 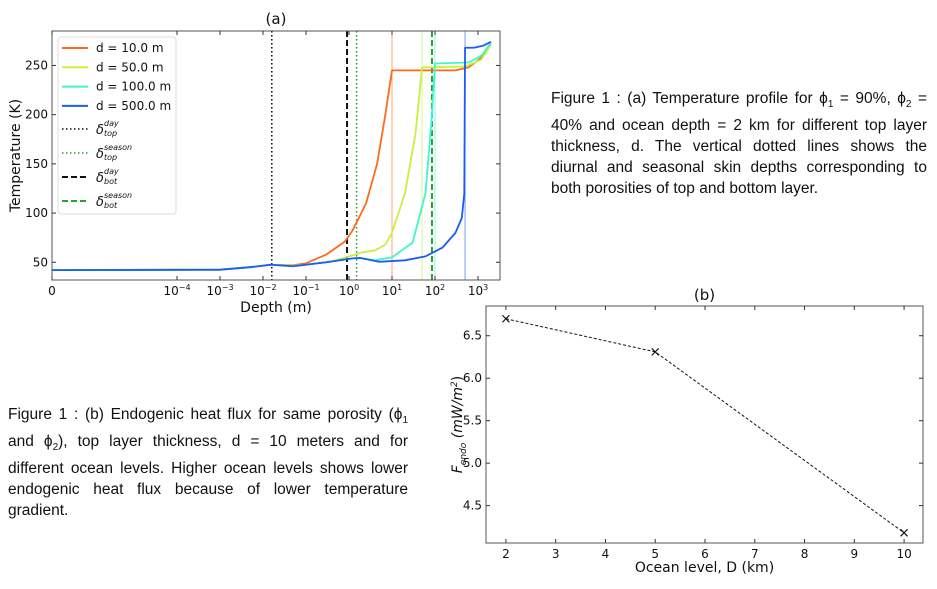 What do you see at coordinates (472, 463) in the screenshot?
I see `y-tick-label: 5.0` at bounding box center [472, 463].